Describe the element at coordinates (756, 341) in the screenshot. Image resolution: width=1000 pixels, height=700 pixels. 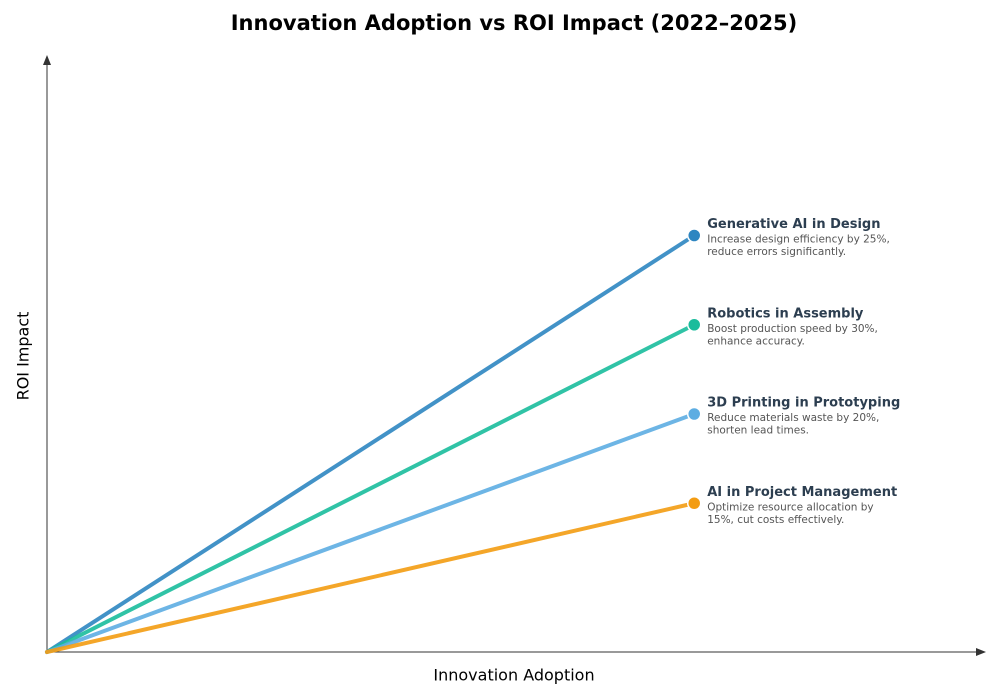
I see `series-description: enhance accuracy.` at that location.